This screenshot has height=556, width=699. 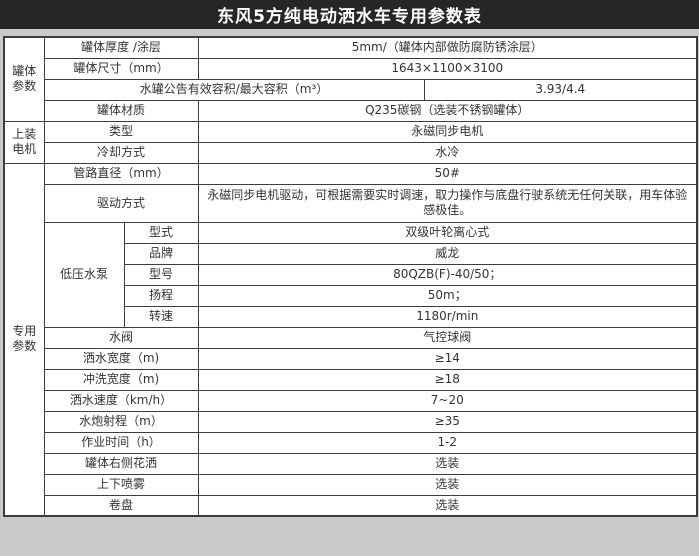 What do you see at coordinates (121, 379) in the screenshot?
I see `spec-label-cell: 冲洗宽度（m)` at bounding box center [121, 379].